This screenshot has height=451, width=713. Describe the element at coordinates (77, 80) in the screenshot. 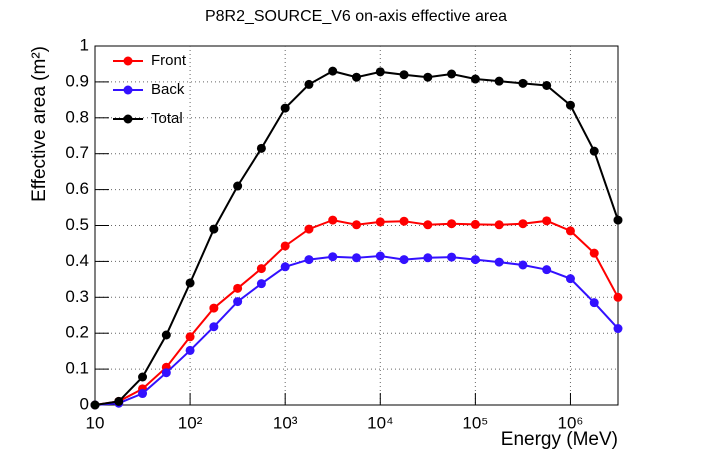

I see `y-tick-label: 0.9` at that location.